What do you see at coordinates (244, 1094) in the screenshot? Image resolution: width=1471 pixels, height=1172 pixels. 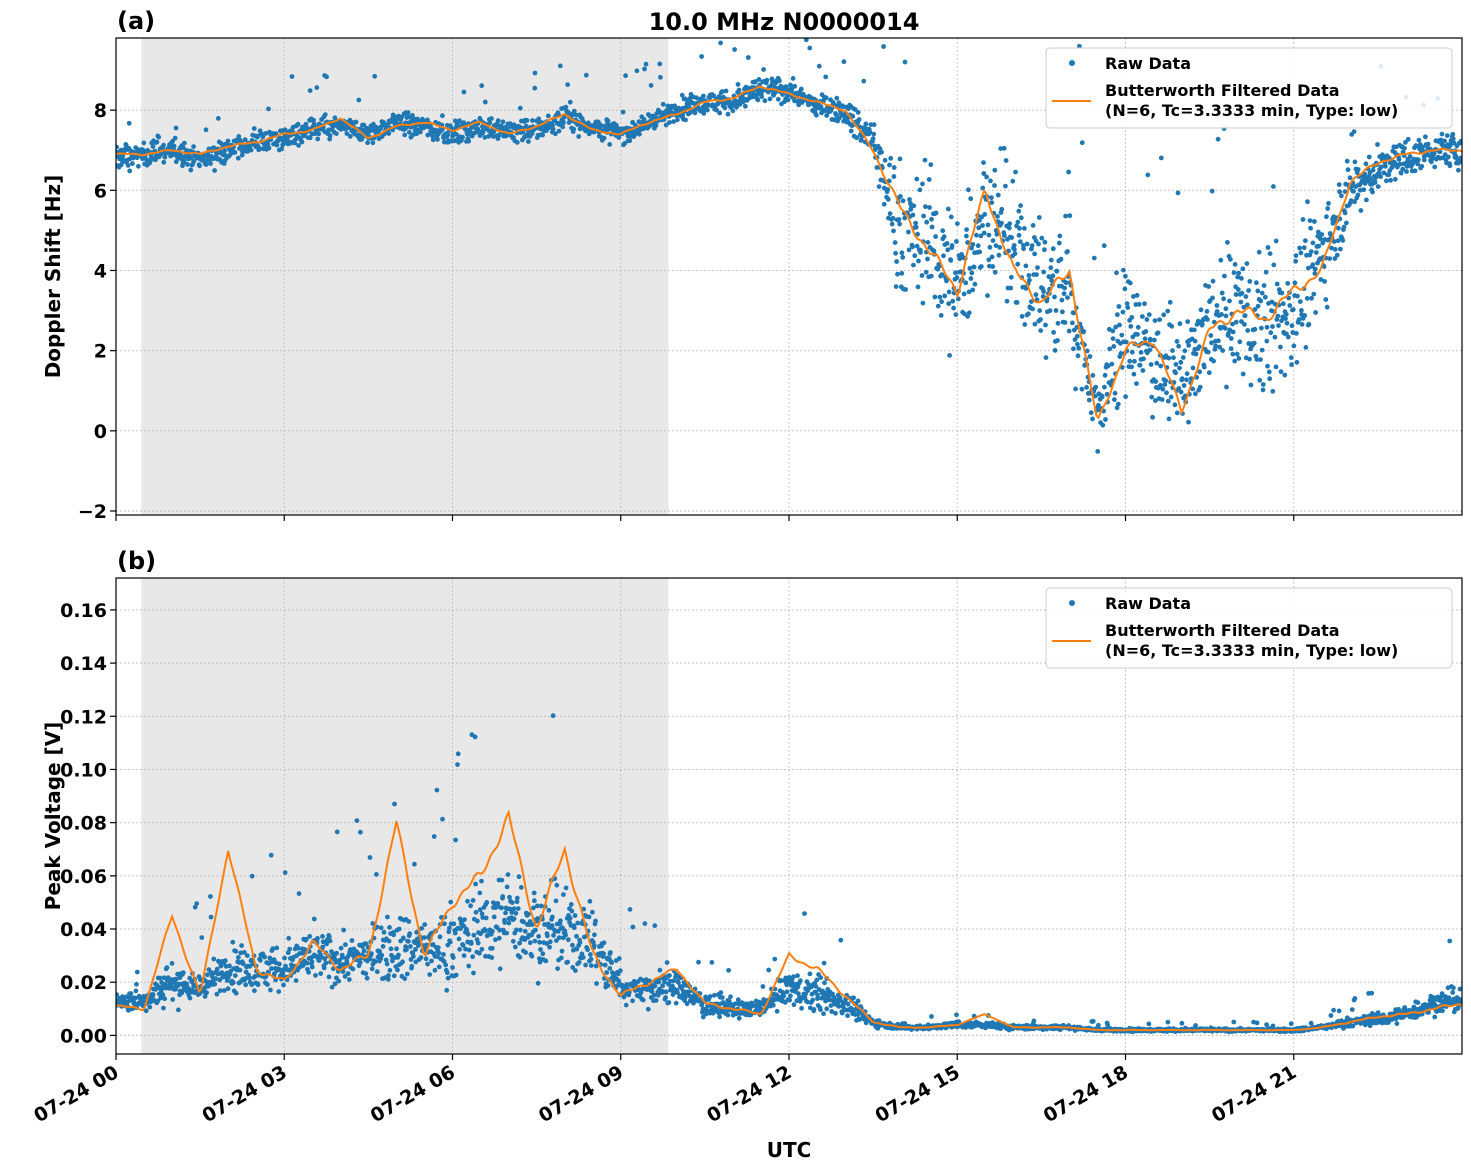 I see `x-tick-label: 07-24 03` at bounding box center [244, 1094].